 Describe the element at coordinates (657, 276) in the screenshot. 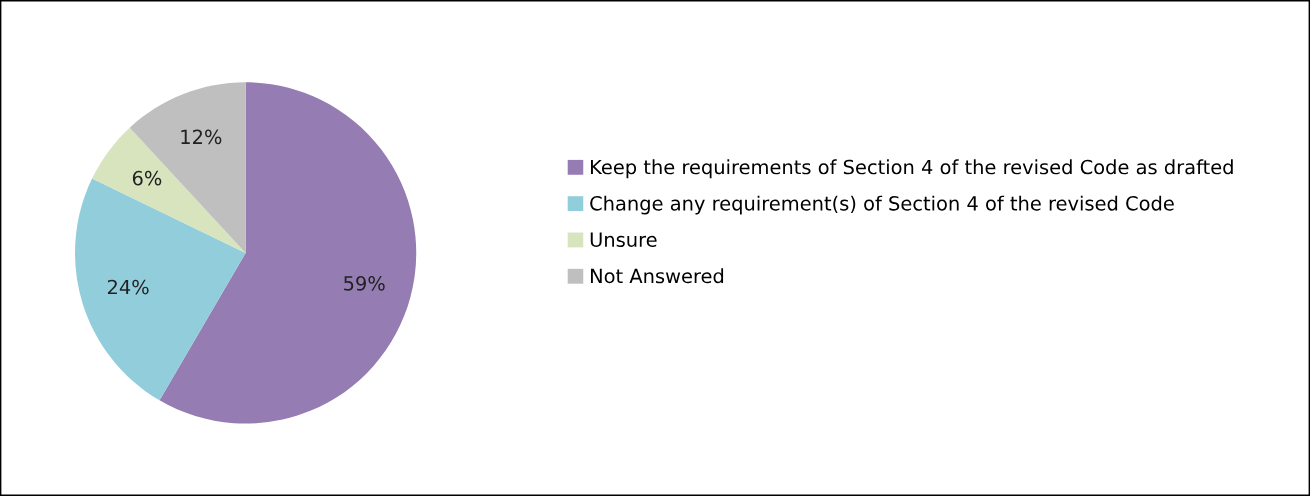

I see `legend-label: Not Answered` at that location.